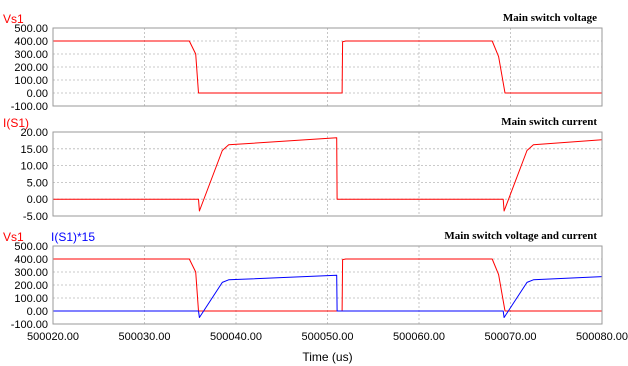  I want to click on y-tick-label: 5.00, so click(37, 183).